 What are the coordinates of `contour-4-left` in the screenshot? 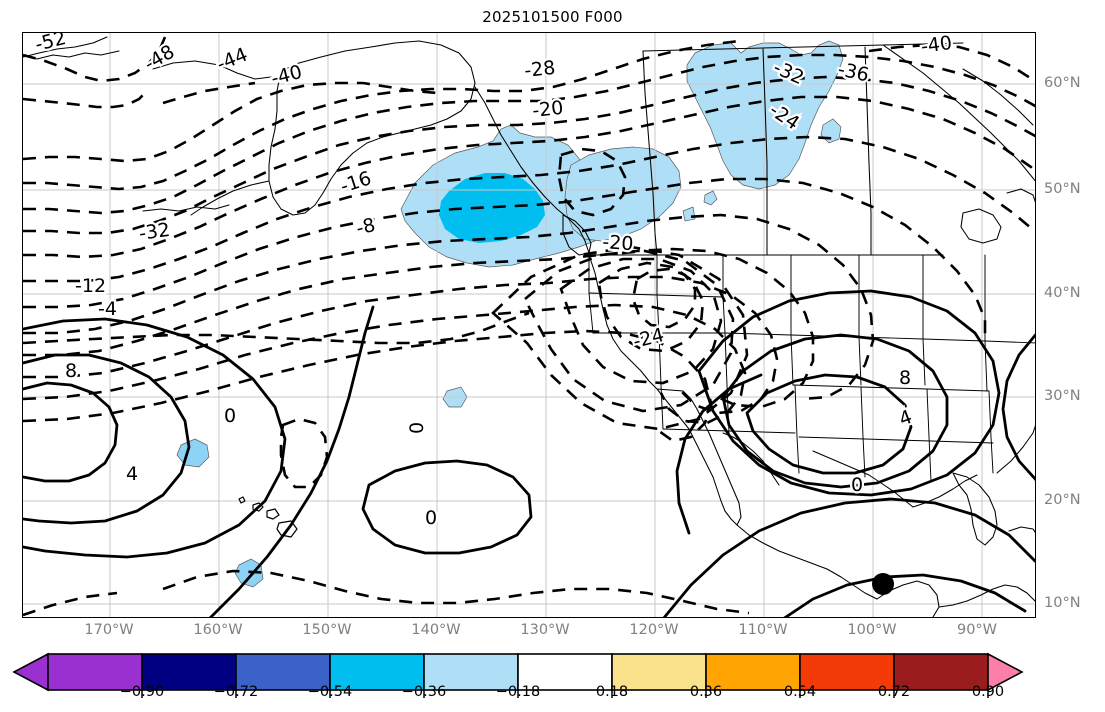 It's located at (107, 439).